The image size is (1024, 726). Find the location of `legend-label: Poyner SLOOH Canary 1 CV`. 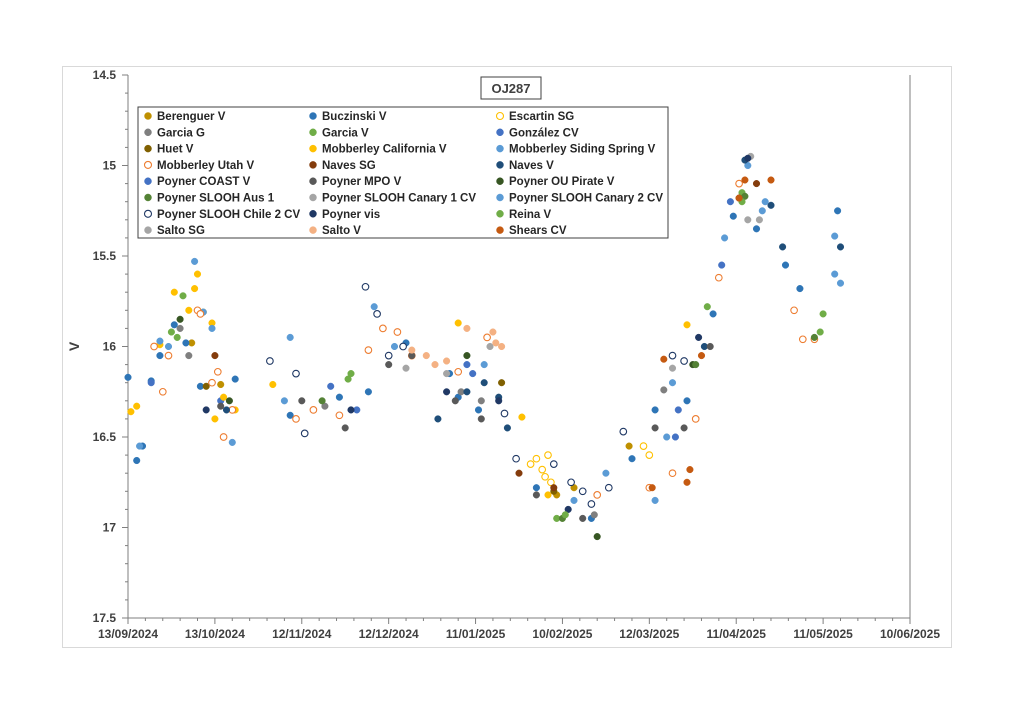

legend-label: Poyner SLOOH Canary 1 CV is located at coordinates (399, 199).